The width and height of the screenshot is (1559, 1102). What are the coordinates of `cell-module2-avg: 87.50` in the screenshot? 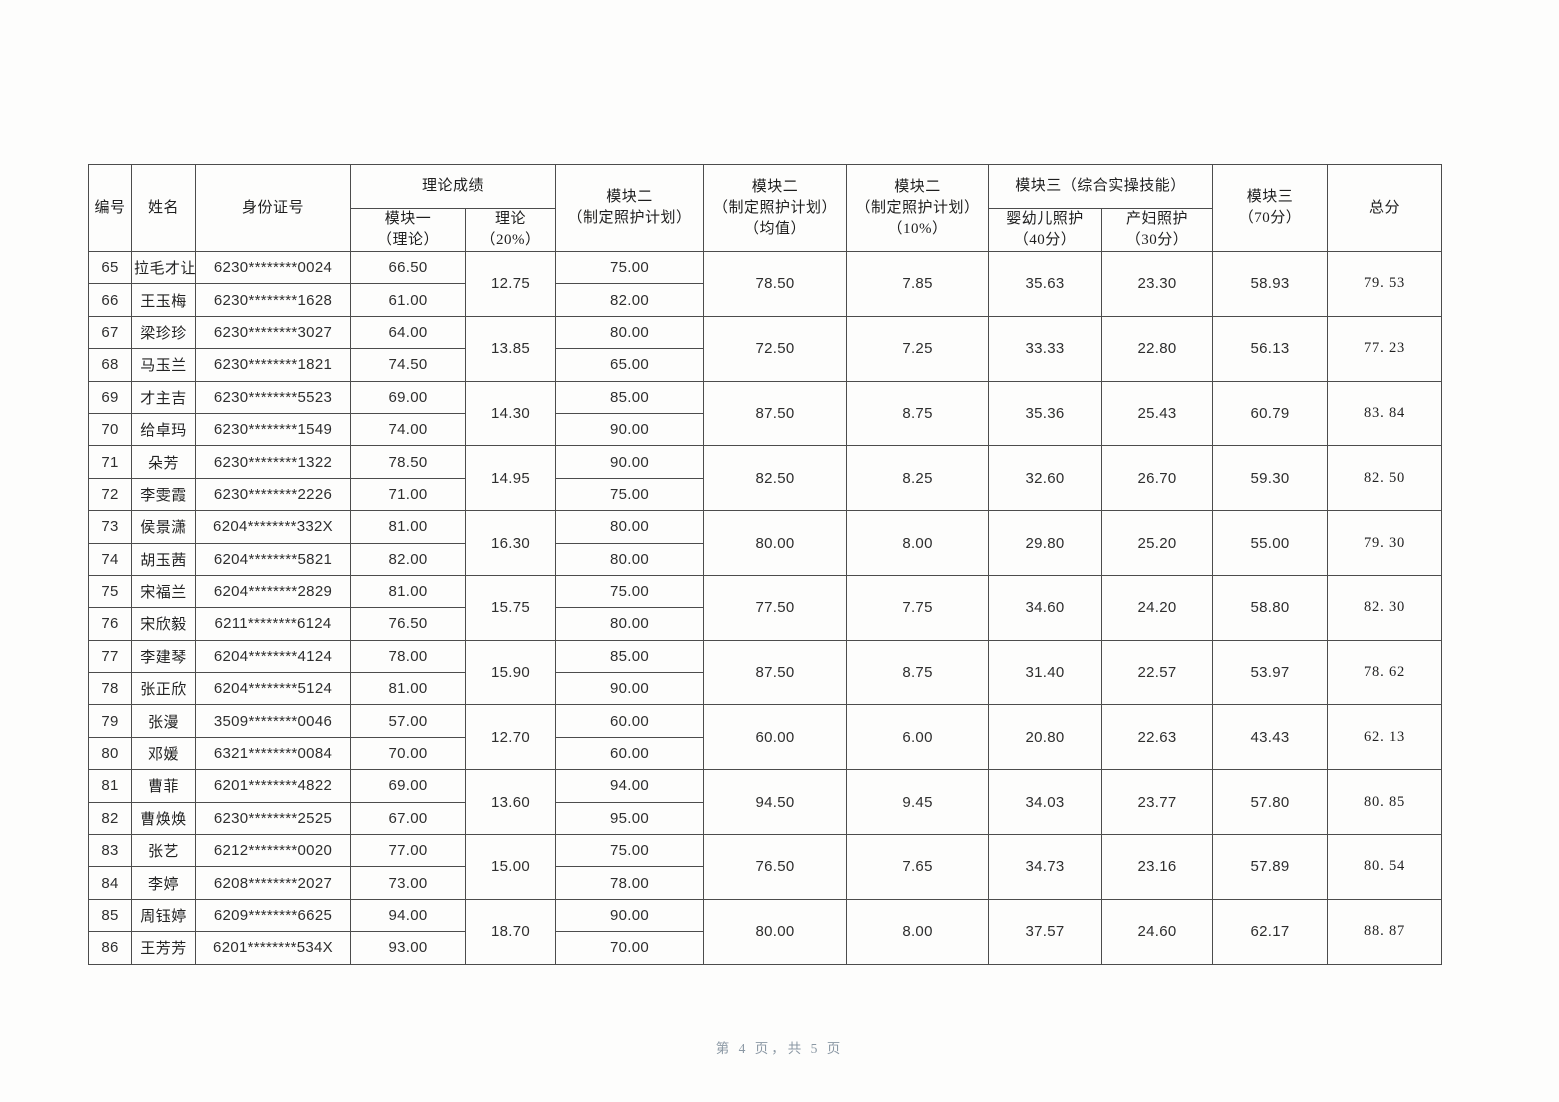 It's located at (775, 672).